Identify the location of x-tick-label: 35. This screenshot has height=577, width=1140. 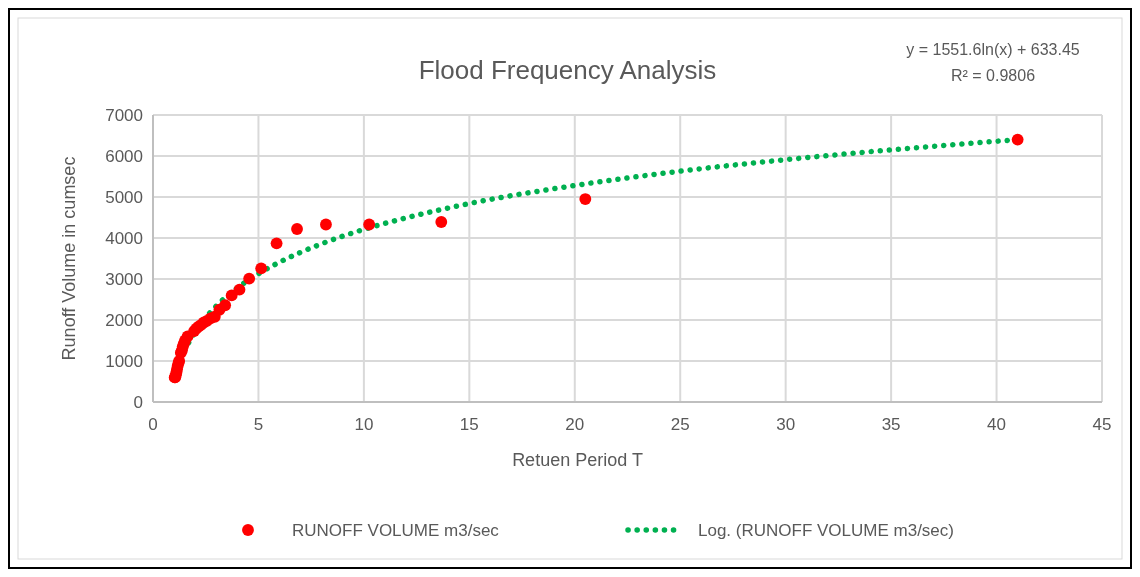
(891, 424).